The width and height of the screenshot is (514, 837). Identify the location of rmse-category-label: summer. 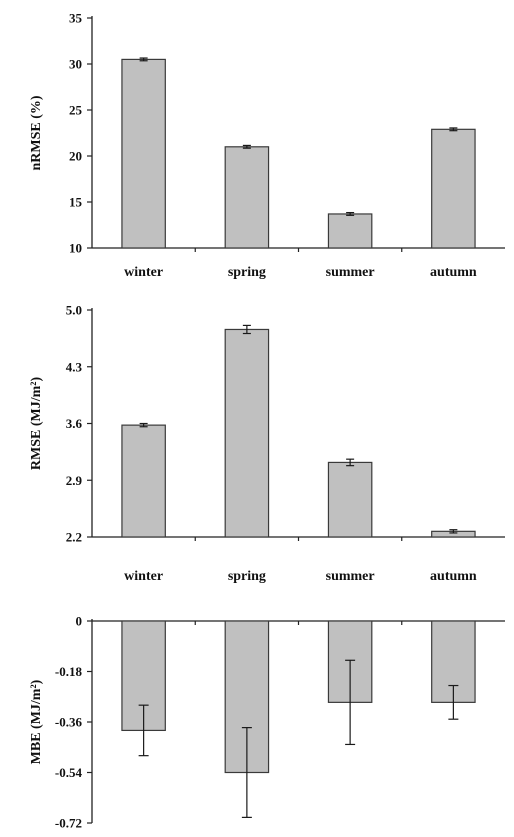
(350, 576).